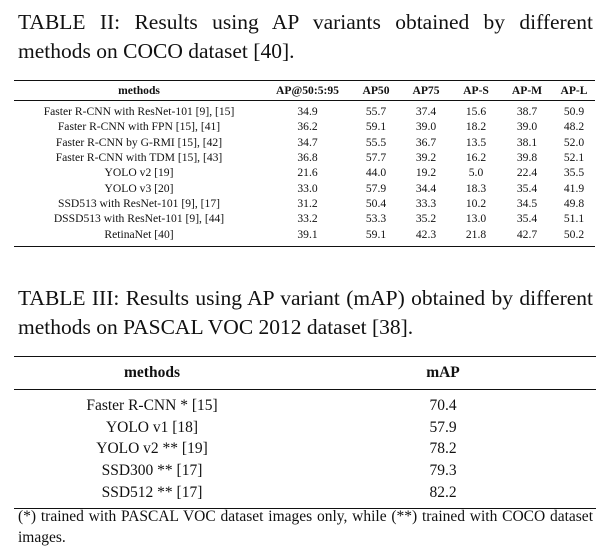  I want to click on table2-cell: 31.2, so click(307, 203).